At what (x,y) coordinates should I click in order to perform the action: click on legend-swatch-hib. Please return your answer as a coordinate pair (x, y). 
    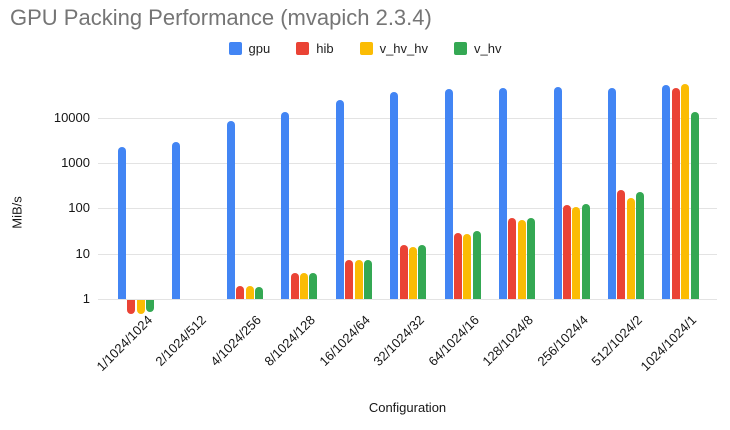
    Looking at the image, I should click on (303, 48).